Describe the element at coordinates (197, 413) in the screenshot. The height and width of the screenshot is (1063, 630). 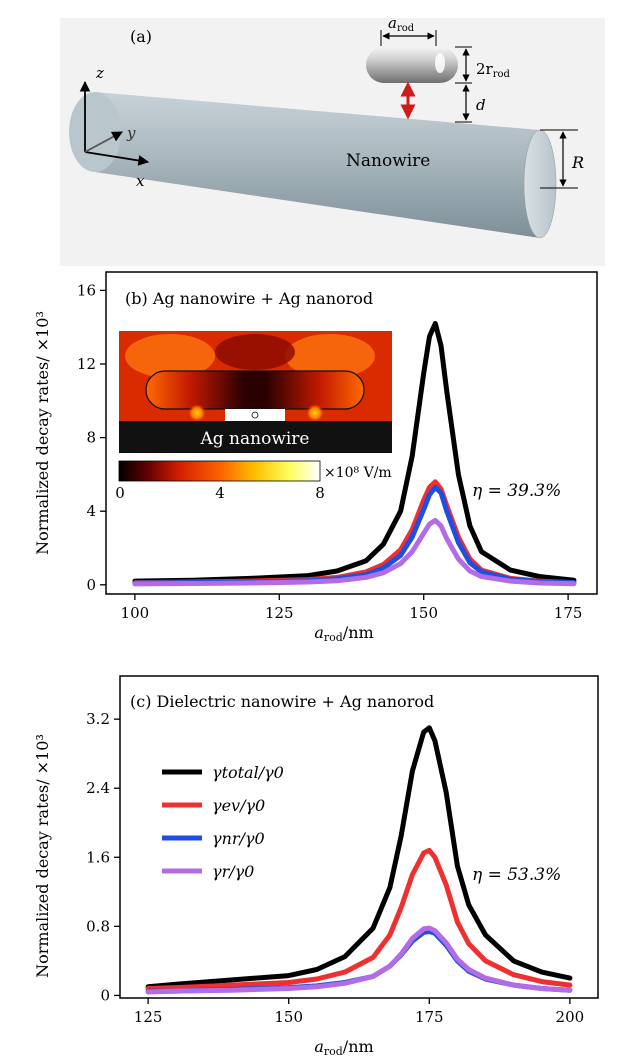
I see `field-hotspot-left` at that location.